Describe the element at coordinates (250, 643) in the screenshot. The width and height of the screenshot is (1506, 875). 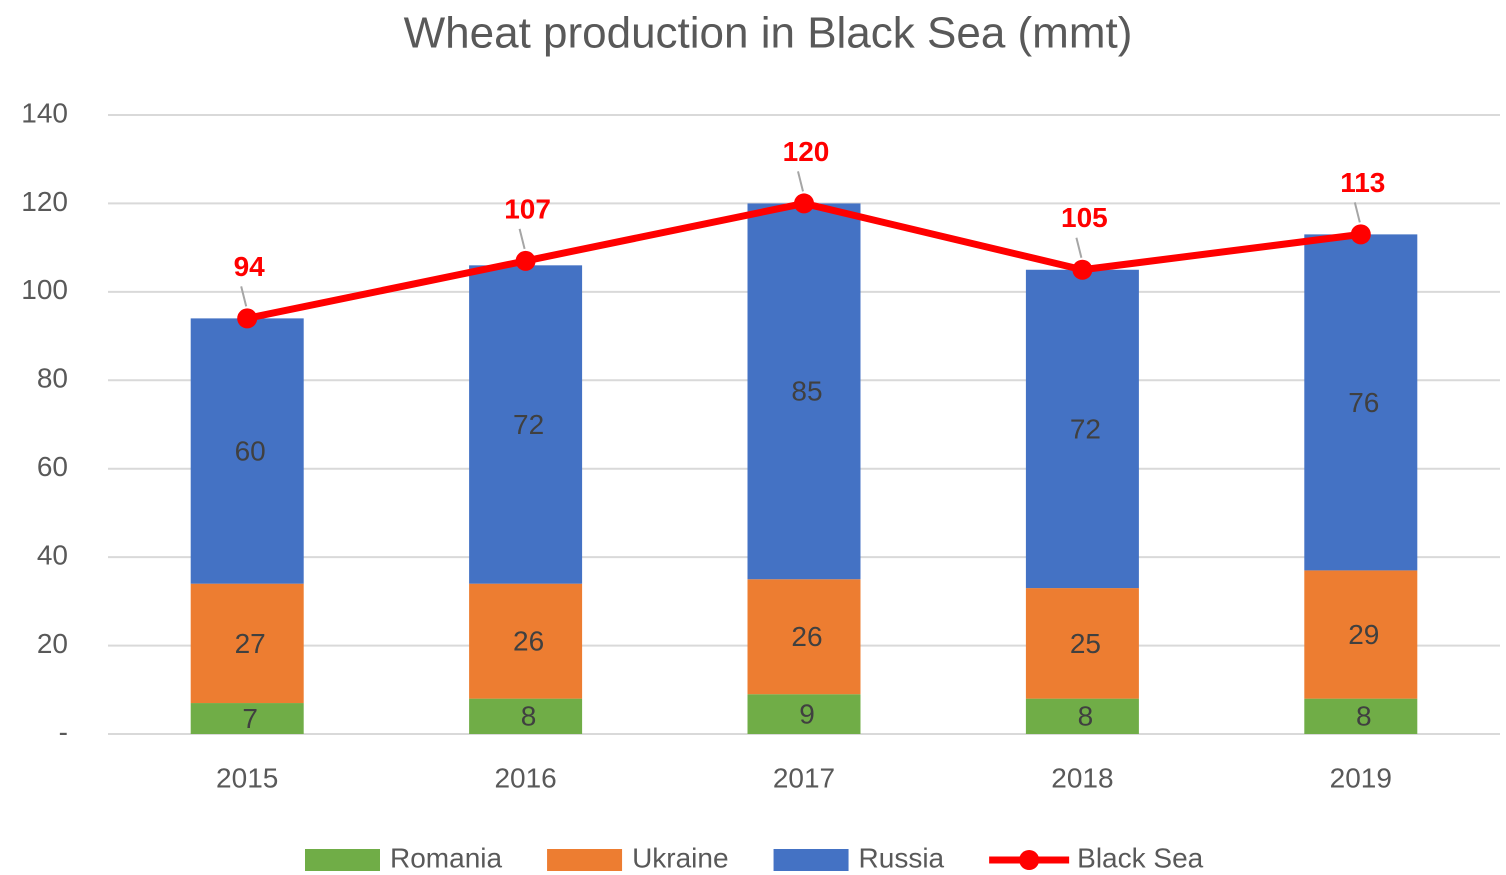
I see `data-label: 27` at that location.